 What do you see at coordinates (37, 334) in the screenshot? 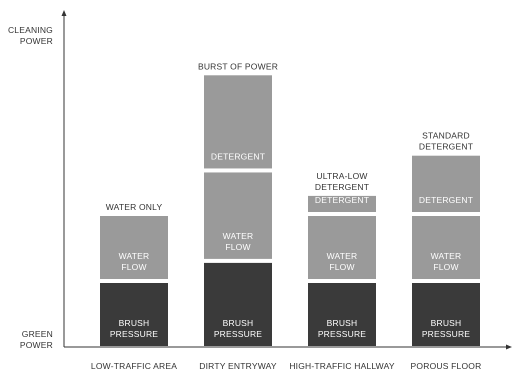
I see `y-axis-bottom-label-line-1: GREEN` at bounding box center [37, 334].